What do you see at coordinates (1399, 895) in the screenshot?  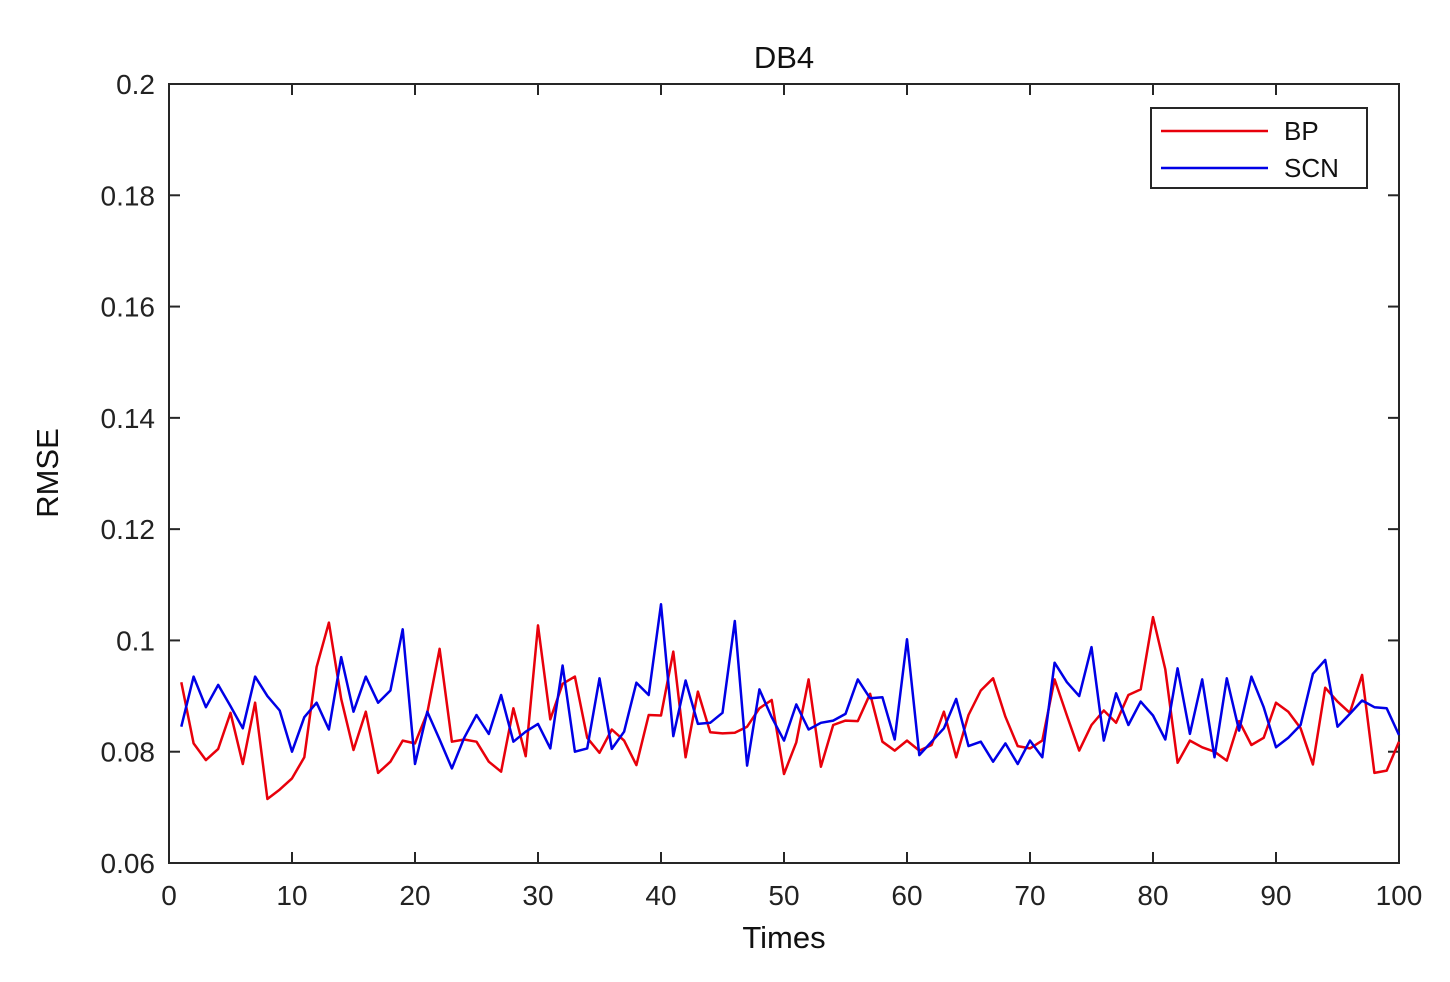 I see `x-tick-label: 100` at bounding box center [1399, 895].